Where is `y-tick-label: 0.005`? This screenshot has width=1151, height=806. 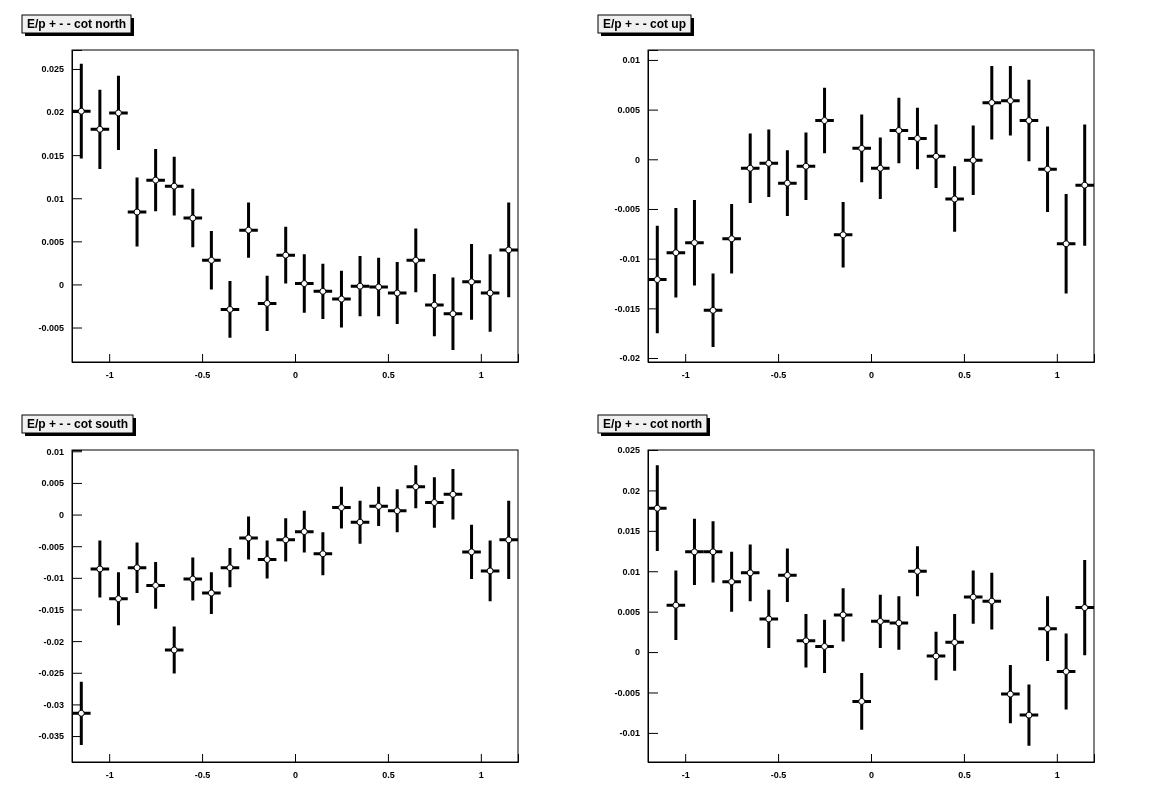 y-tick-label: 0.005 is located at coordinates (628, 110).